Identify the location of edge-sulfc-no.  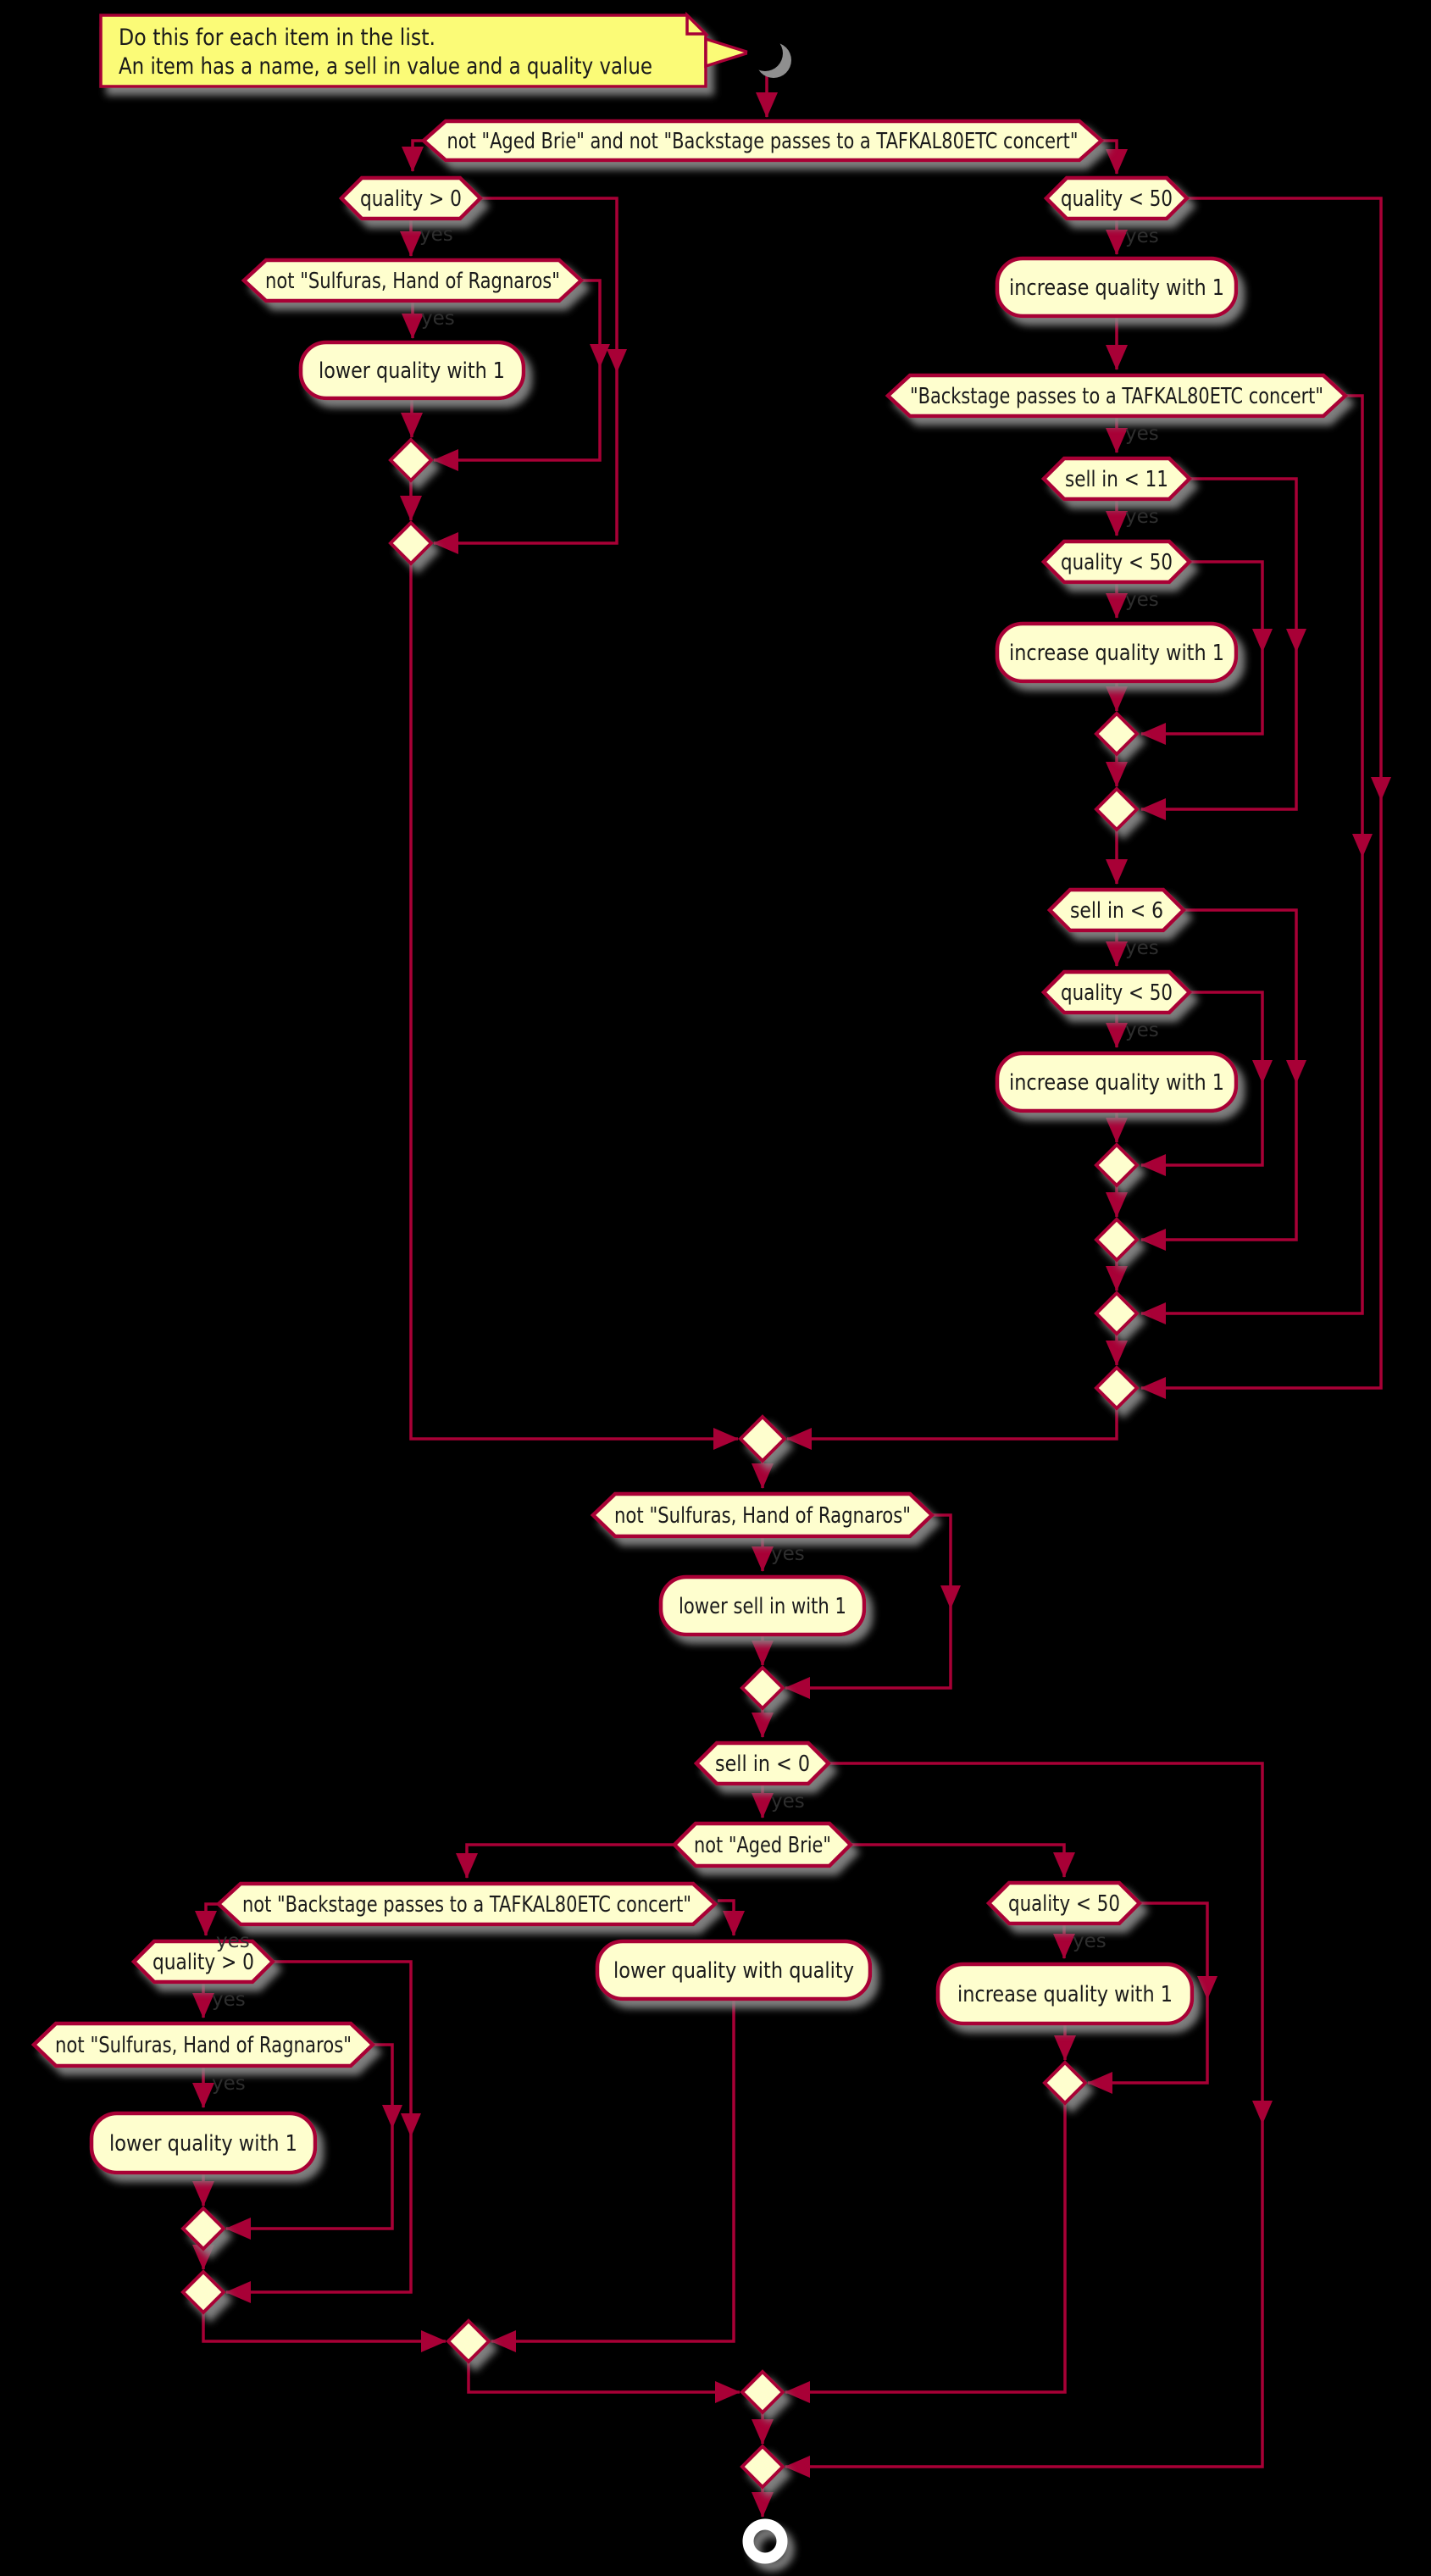
(310, 2141).